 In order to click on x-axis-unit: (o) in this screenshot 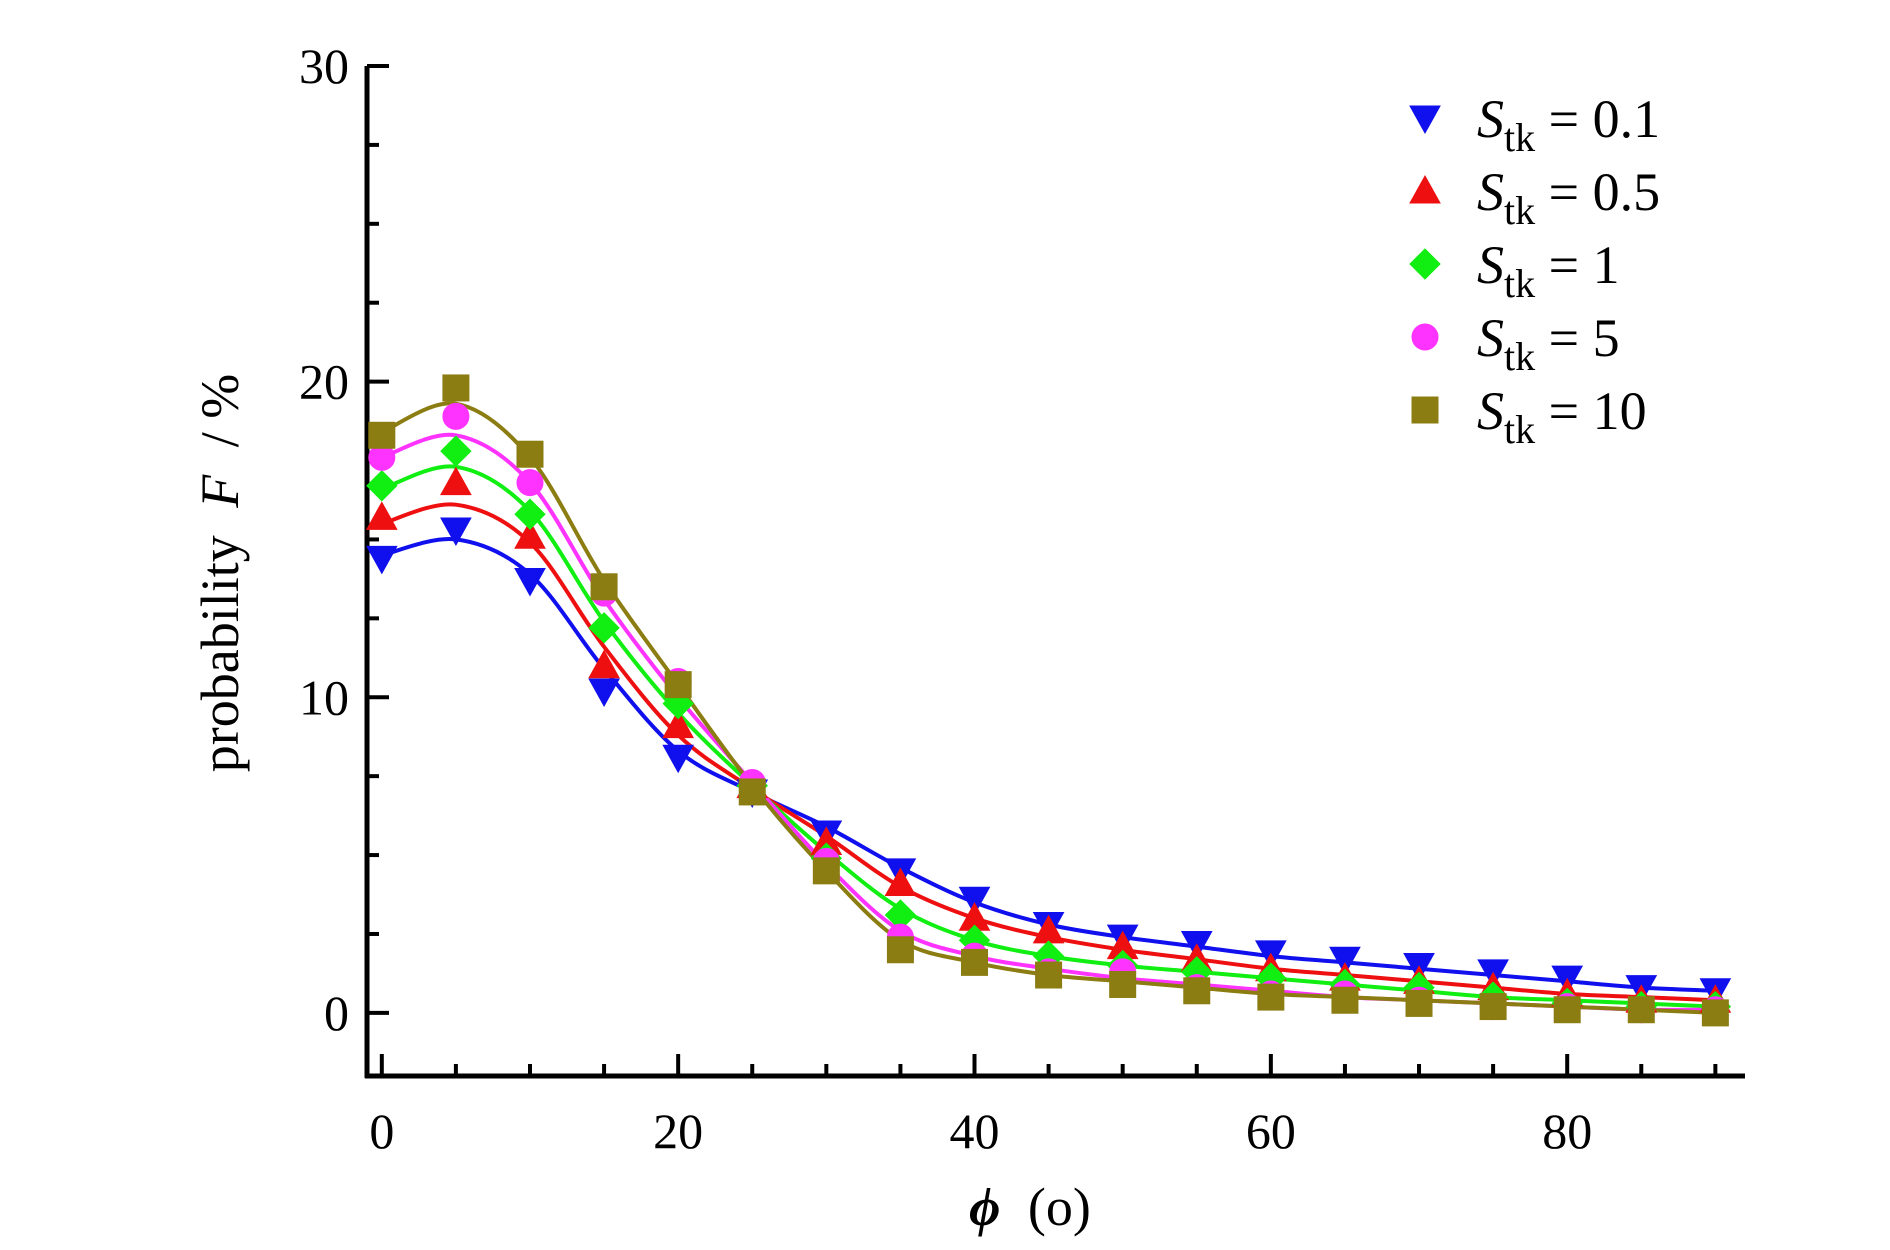, I will do `click(1059, 1207)`.